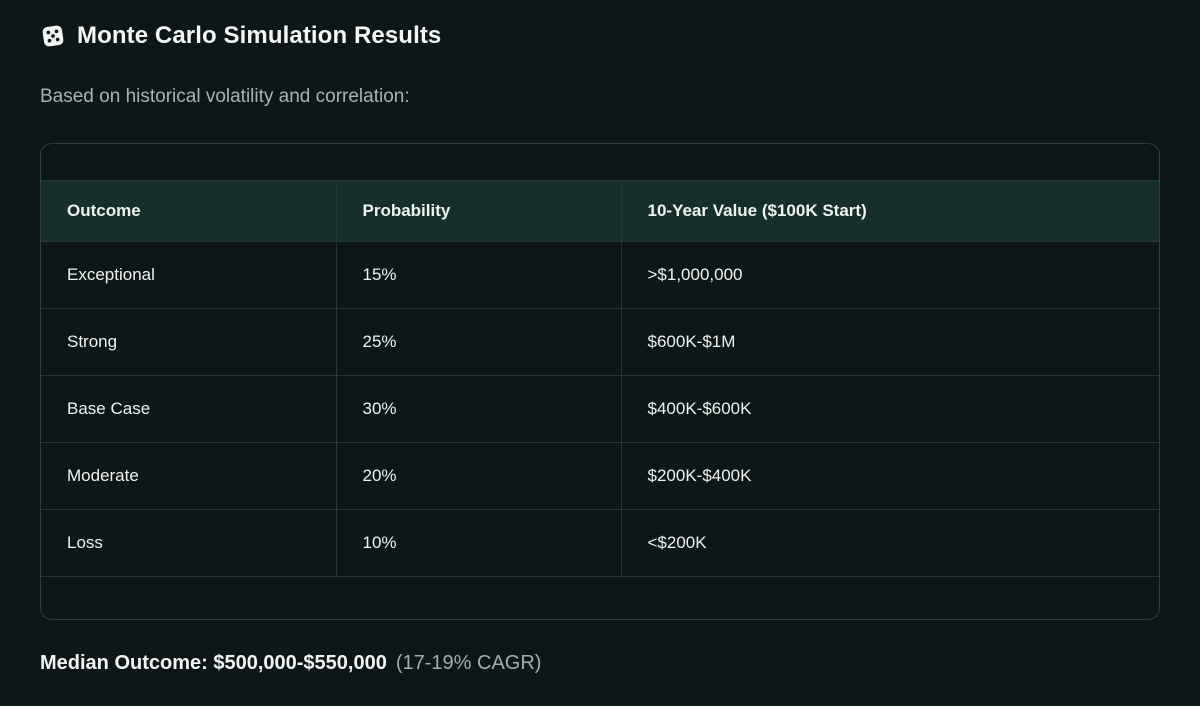  I want to click on table-row: Base Case 30% $400K-$600K, so click(600, 409).